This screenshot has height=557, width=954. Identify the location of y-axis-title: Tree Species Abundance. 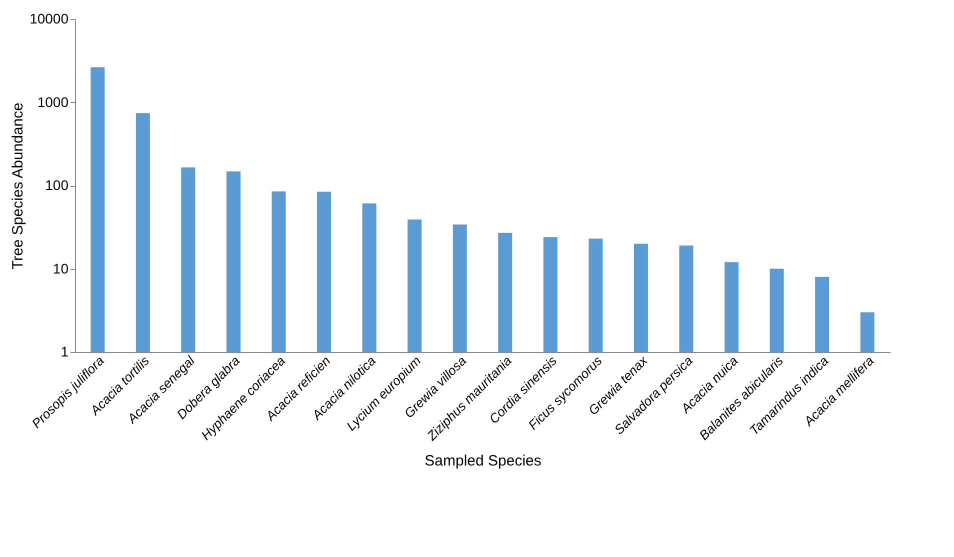
(18, 186).